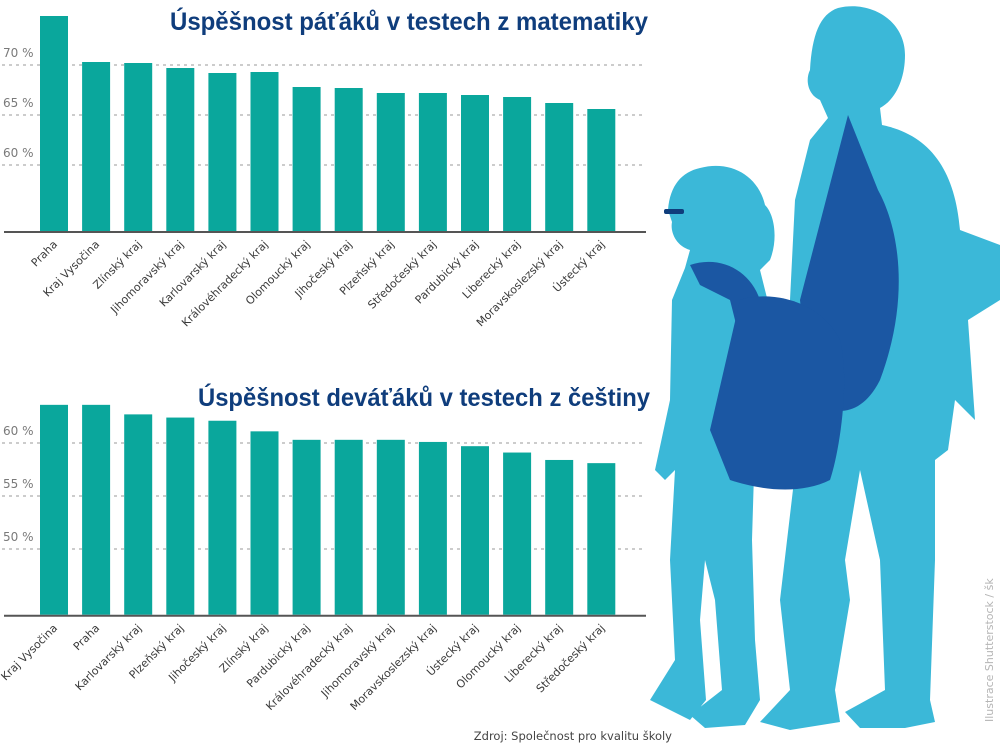 Image resolution: width=1002 pixels, height=745 pixels. Describe the element at coordinates (18, 484) in the screenshot. I see `y-tick-label: 55 %` at that location.